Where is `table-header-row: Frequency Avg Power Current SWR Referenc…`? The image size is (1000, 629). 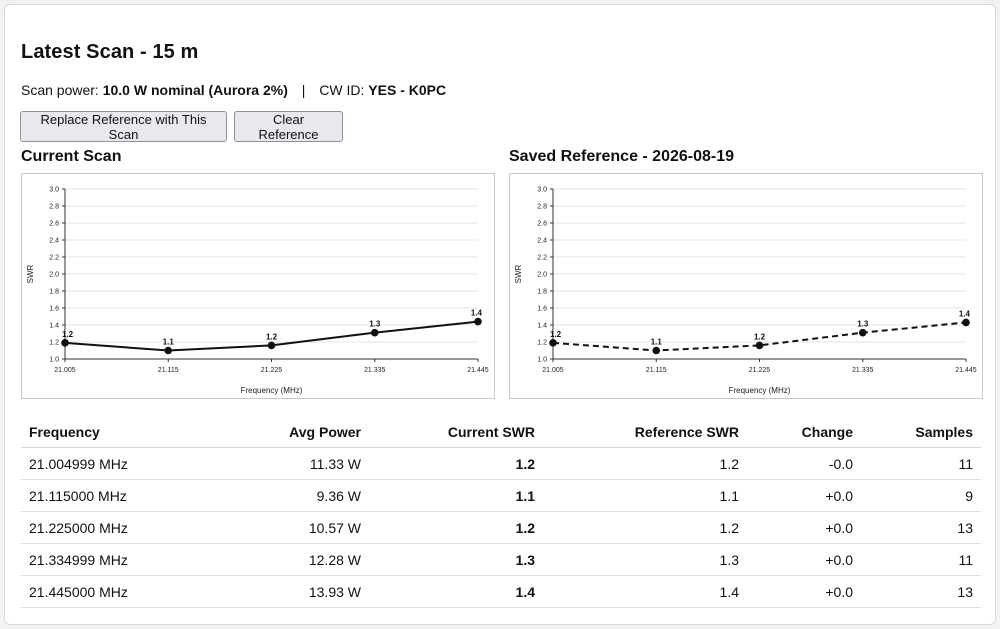 table-header-row: Frequency Avg Power Current SWR Referenc… is located at coordinates (501, 432).